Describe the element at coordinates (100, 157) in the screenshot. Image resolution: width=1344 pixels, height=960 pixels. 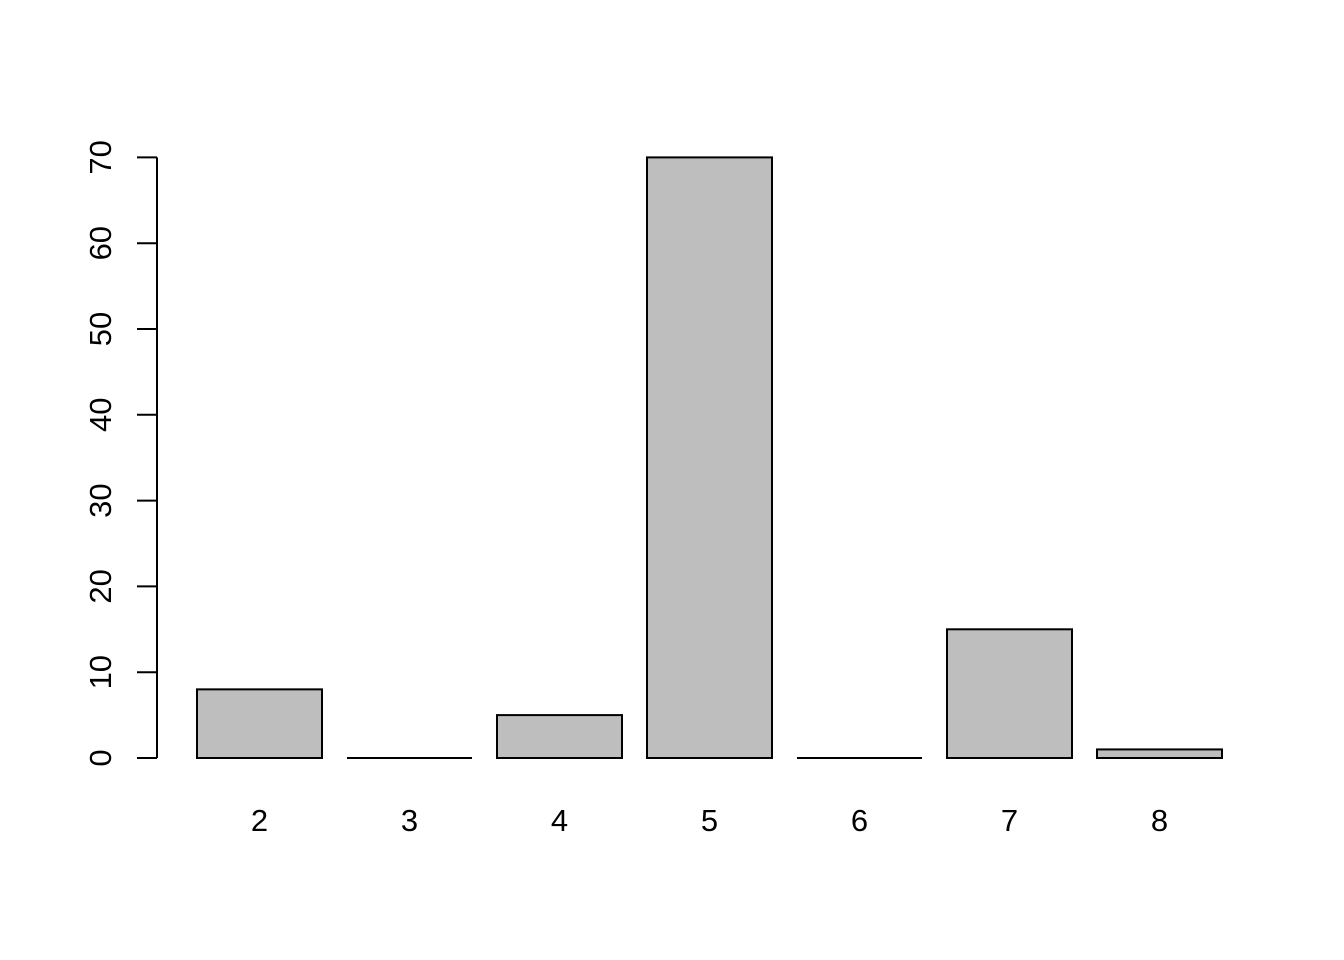
I see `y-tick-label: 70` at that location.